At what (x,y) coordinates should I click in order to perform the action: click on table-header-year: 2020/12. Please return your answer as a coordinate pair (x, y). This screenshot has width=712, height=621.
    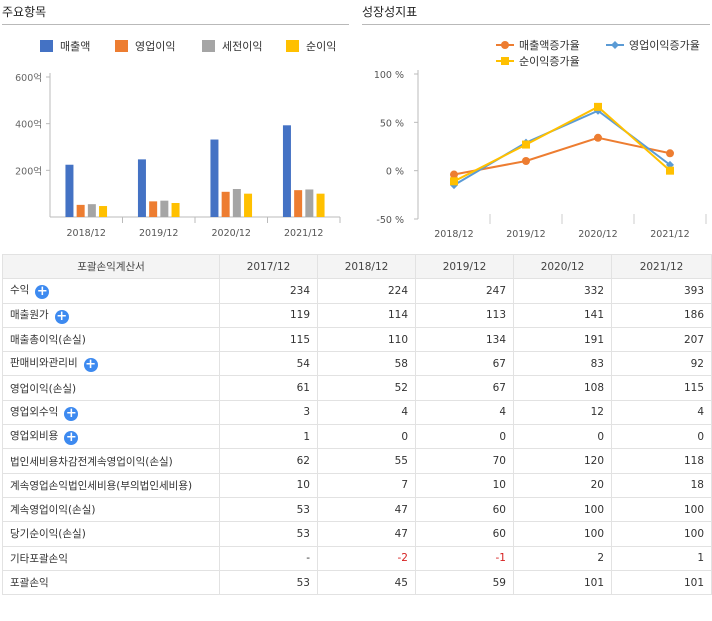
    Looking at the image, I should click on (562, 266).